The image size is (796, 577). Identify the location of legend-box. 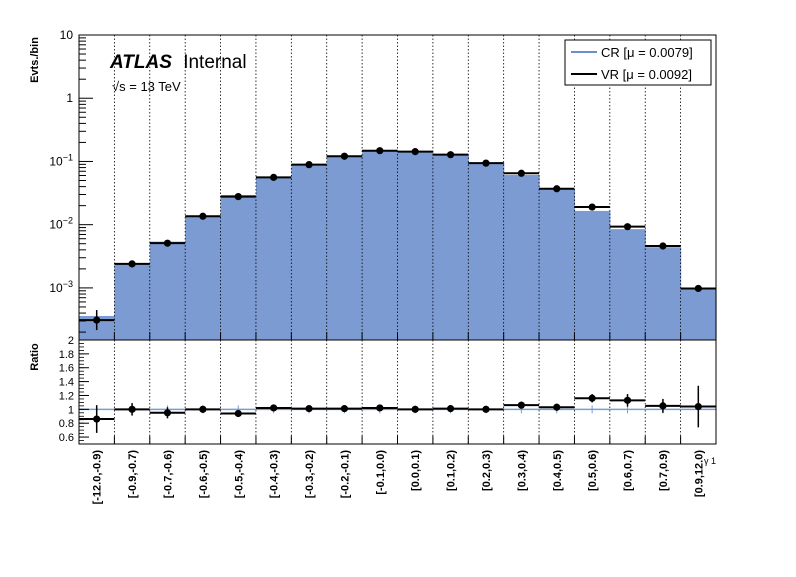
(638, 62).